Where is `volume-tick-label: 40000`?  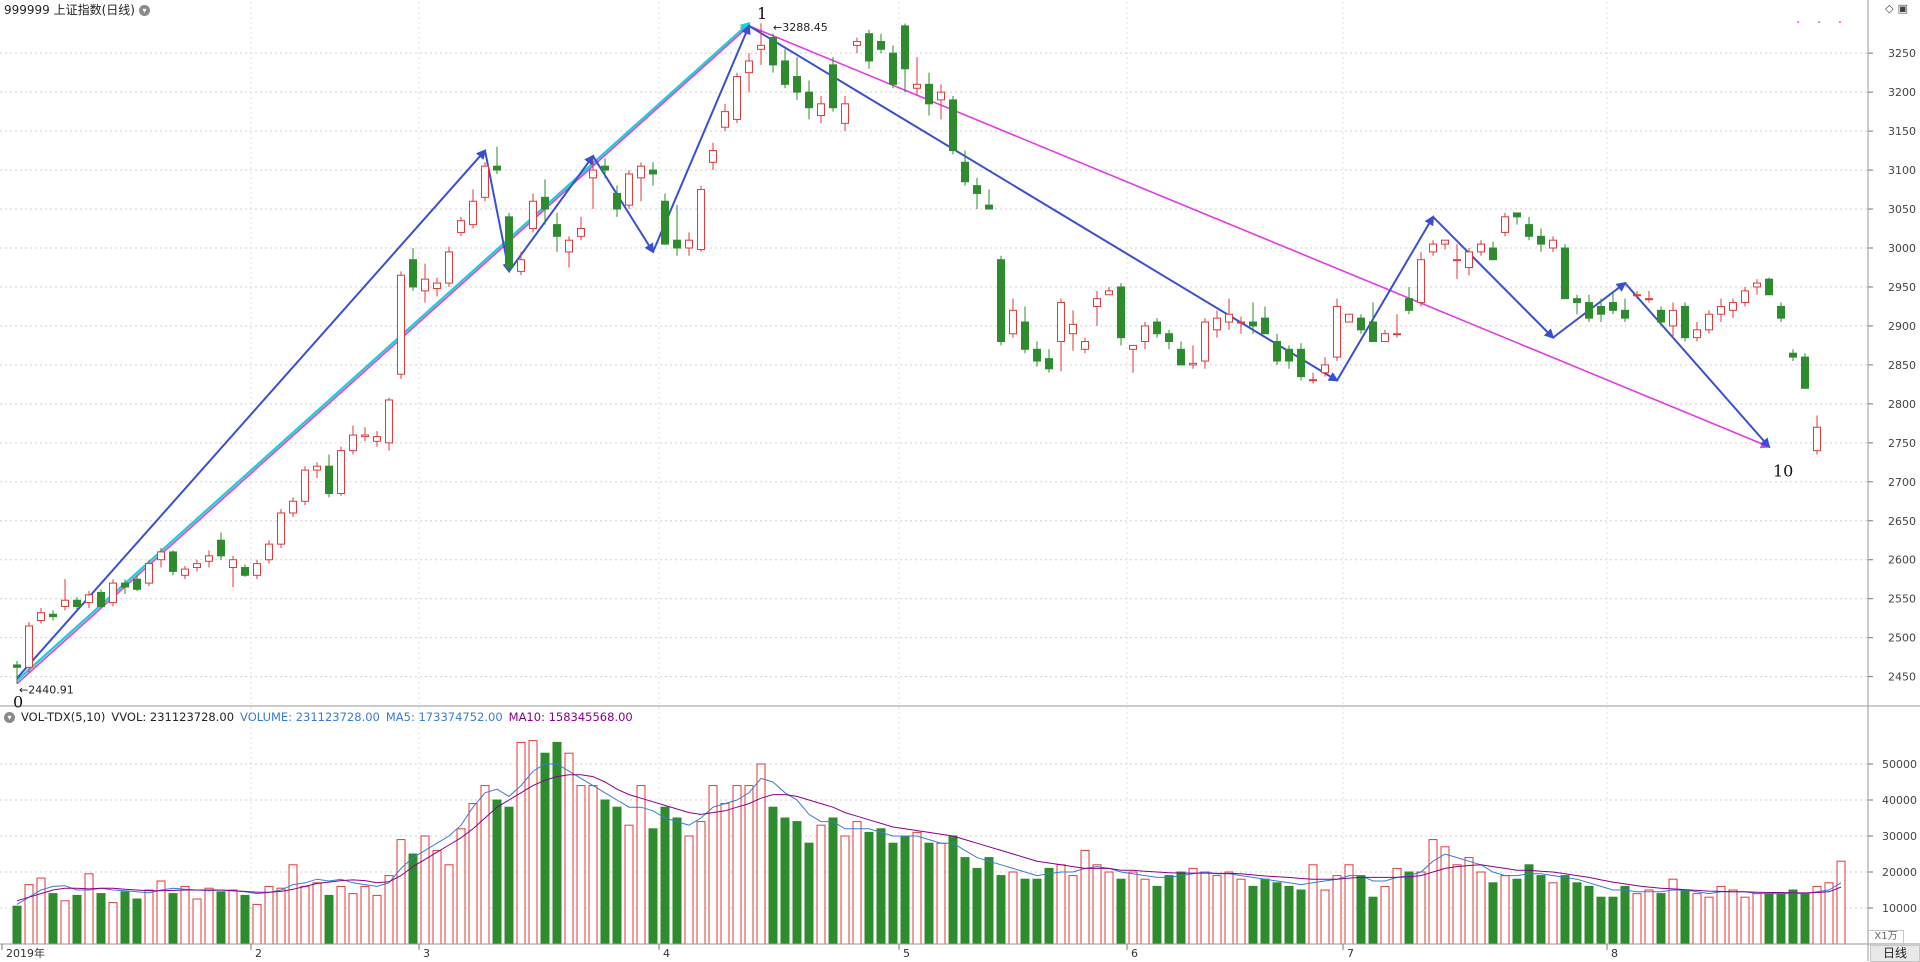 volume-tick-label: 40000 is located at coordinates (1899, 800).